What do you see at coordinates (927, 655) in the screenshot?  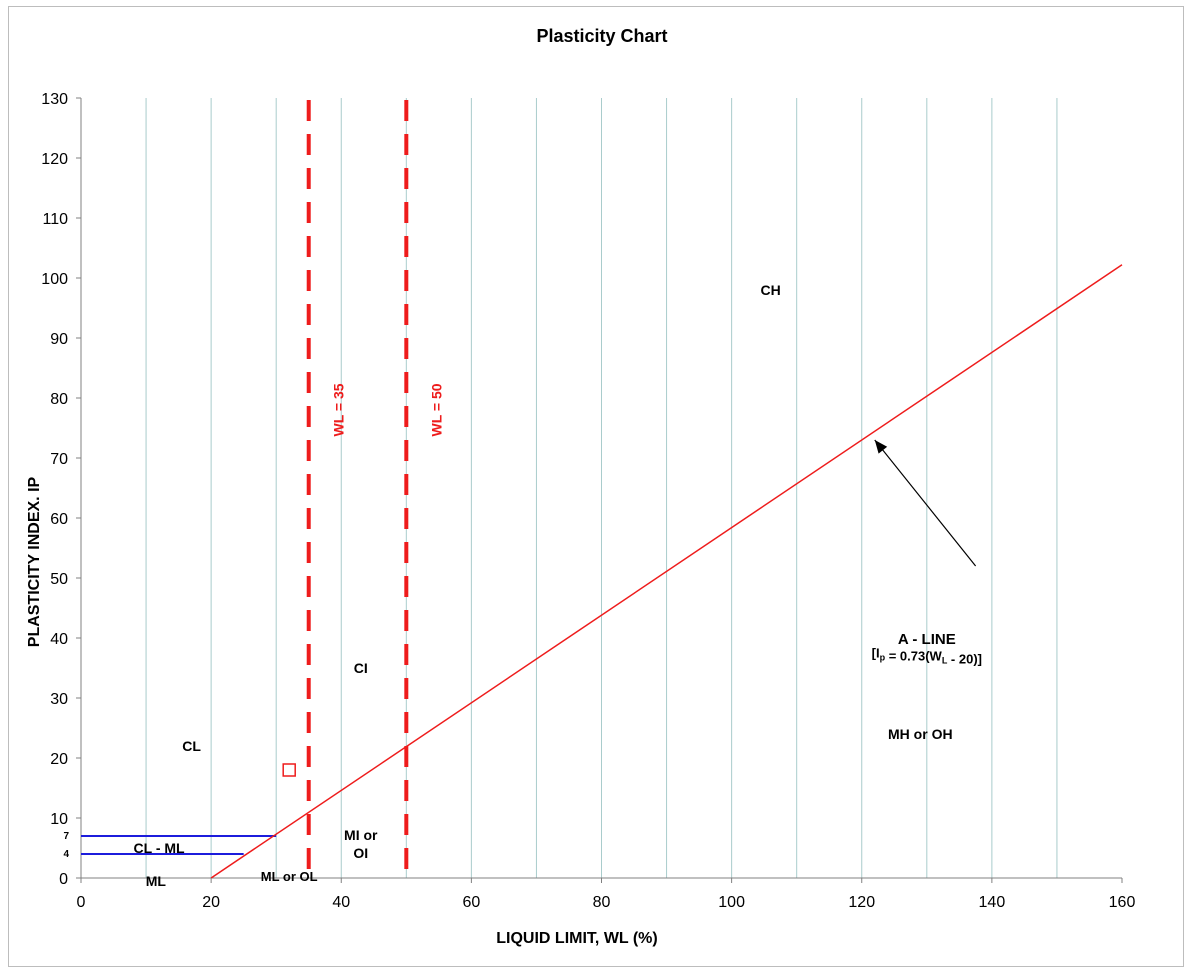 I see `a-line-equation: [Ip = 0.73(WL - 20)]` at bounding box center [927, 655].